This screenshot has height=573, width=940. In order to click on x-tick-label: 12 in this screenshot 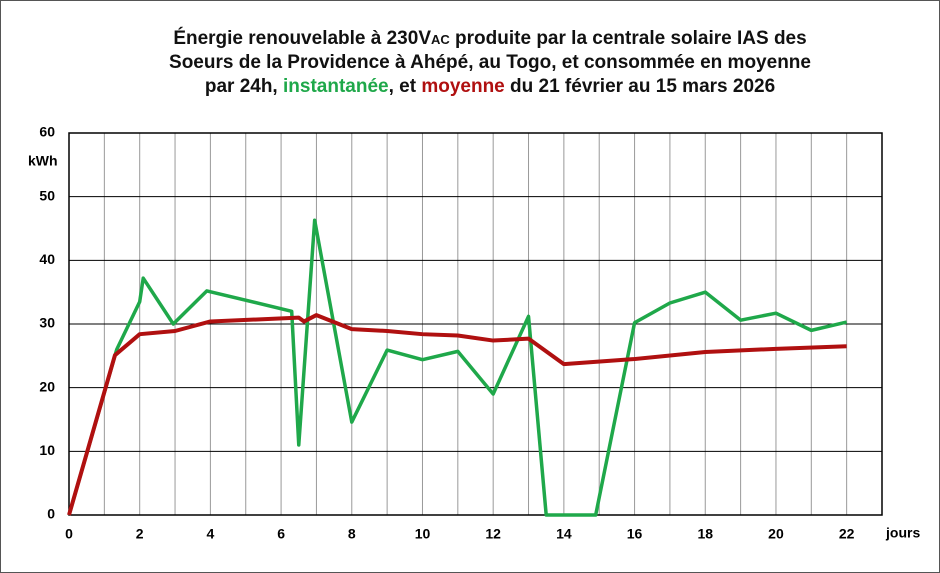, I will do `click(493, 534)`.